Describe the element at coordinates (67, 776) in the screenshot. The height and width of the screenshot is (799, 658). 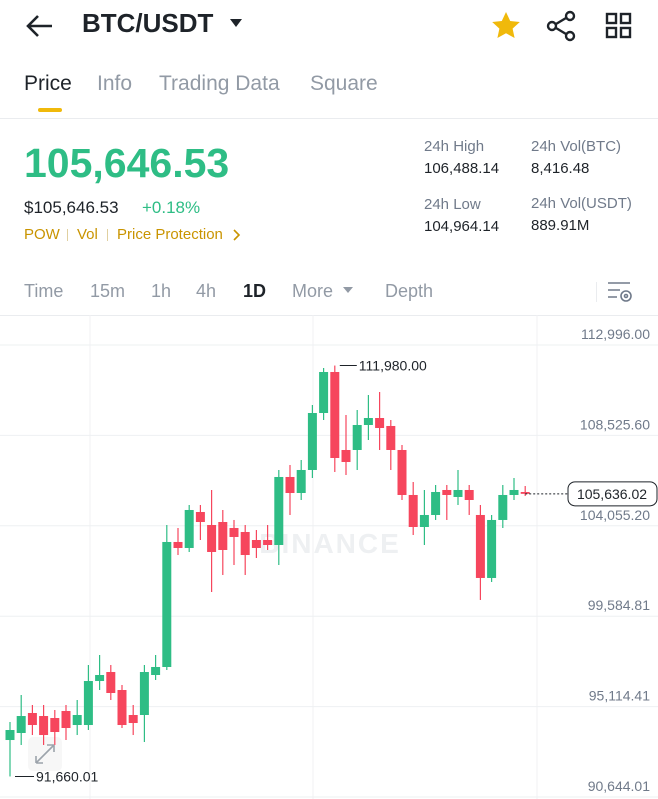
I see `low-marker-label: 91,660.01` at that location.